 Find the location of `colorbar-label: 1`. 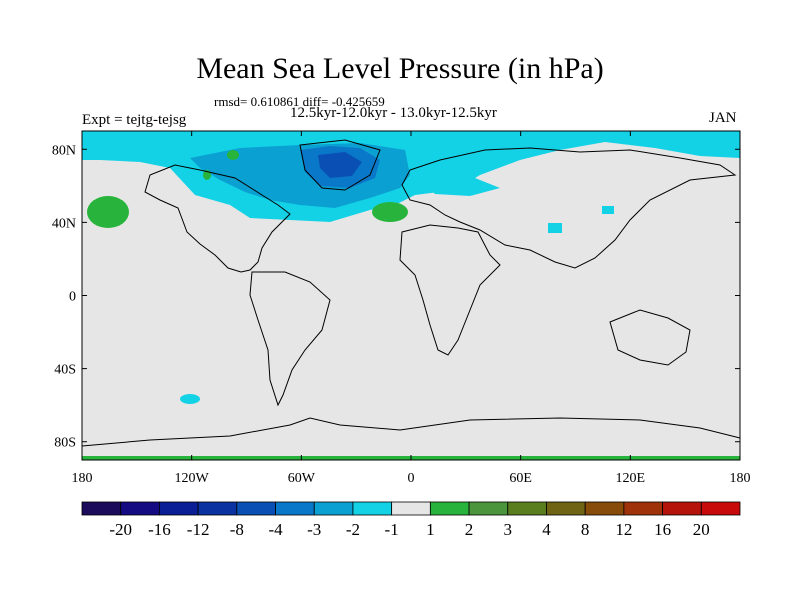

colorbar-label: 1 is located at coordinates (430, 529).